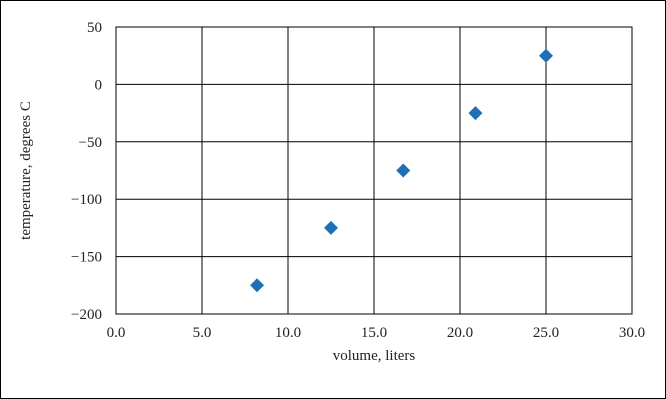 This screenshot has height=399, width=666. Describe the element at coordinates (632, 333) in the screenshot. I see `x-tick-label: 30.0` at that location.